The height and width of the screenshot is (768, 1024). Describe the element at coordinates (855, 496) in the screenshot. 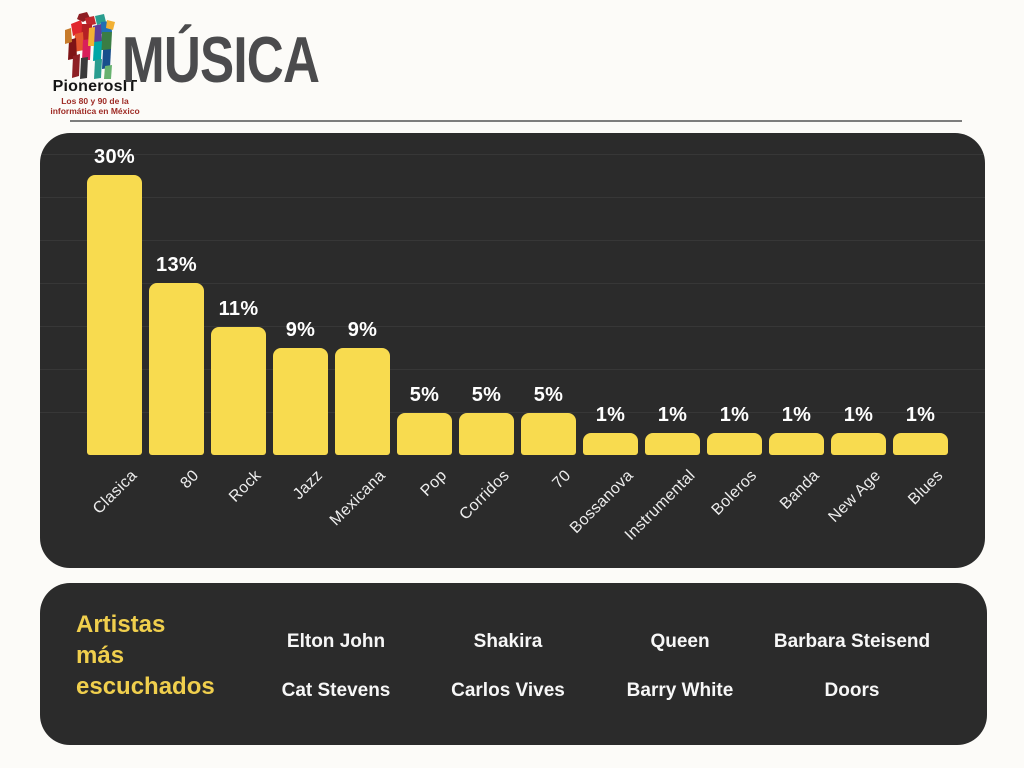

I see `x-axis-label: New Age` at that location.